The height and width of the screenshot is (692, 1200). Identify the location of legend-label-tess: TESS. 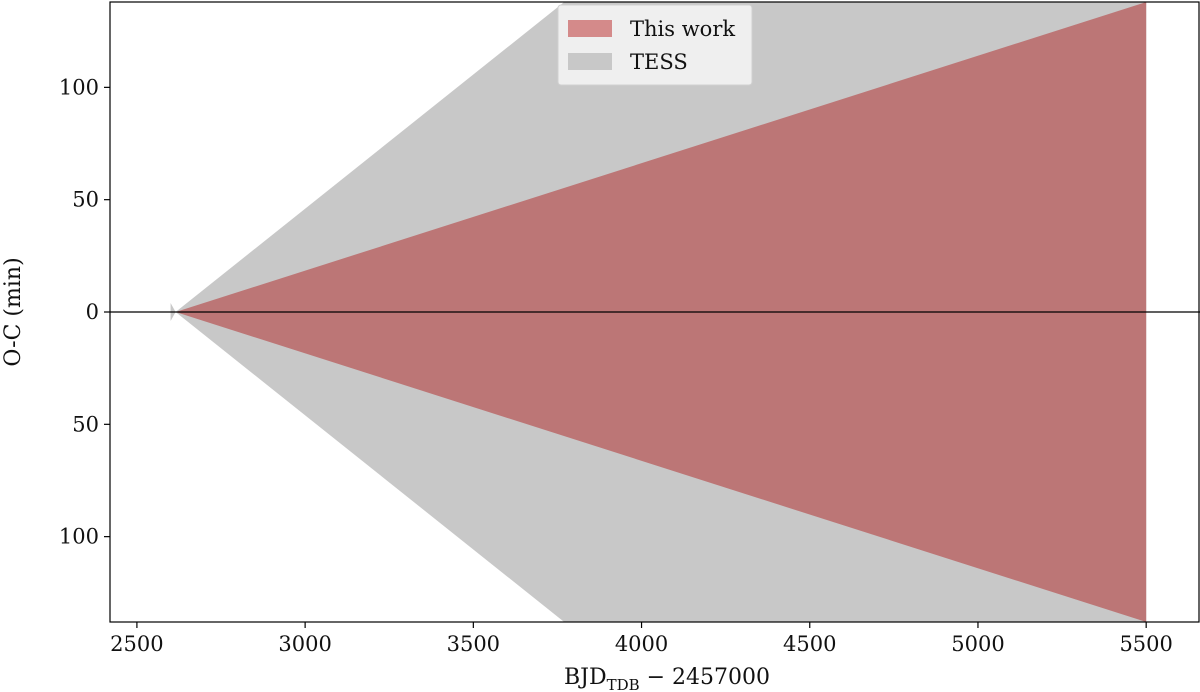
(659, 62).